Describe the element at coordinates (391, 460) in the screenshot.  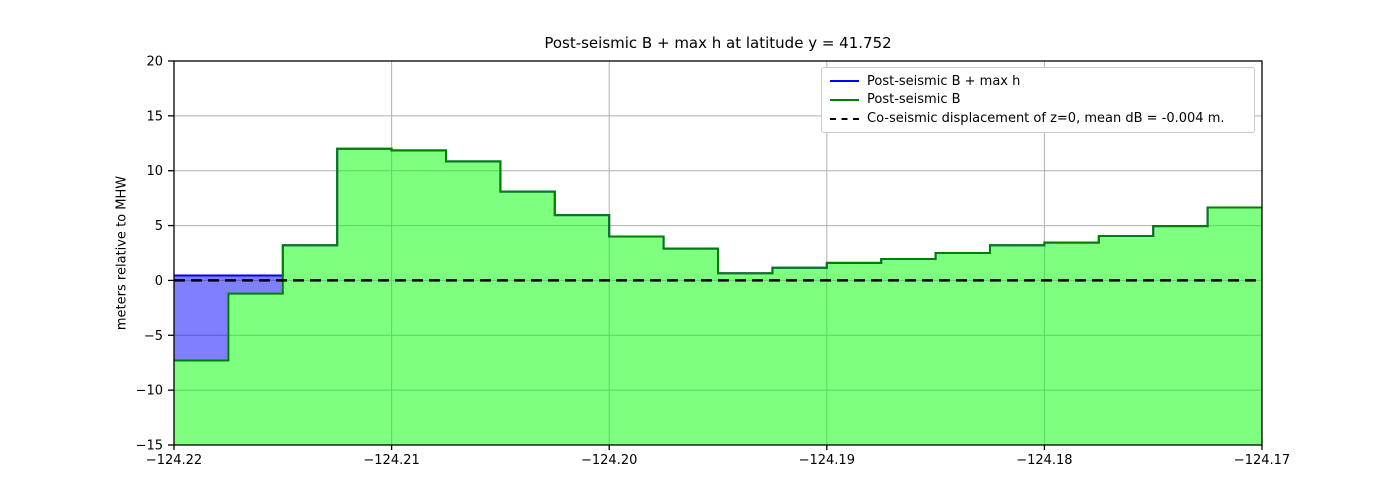
I see `x-tick-label: −124.21` at that location.